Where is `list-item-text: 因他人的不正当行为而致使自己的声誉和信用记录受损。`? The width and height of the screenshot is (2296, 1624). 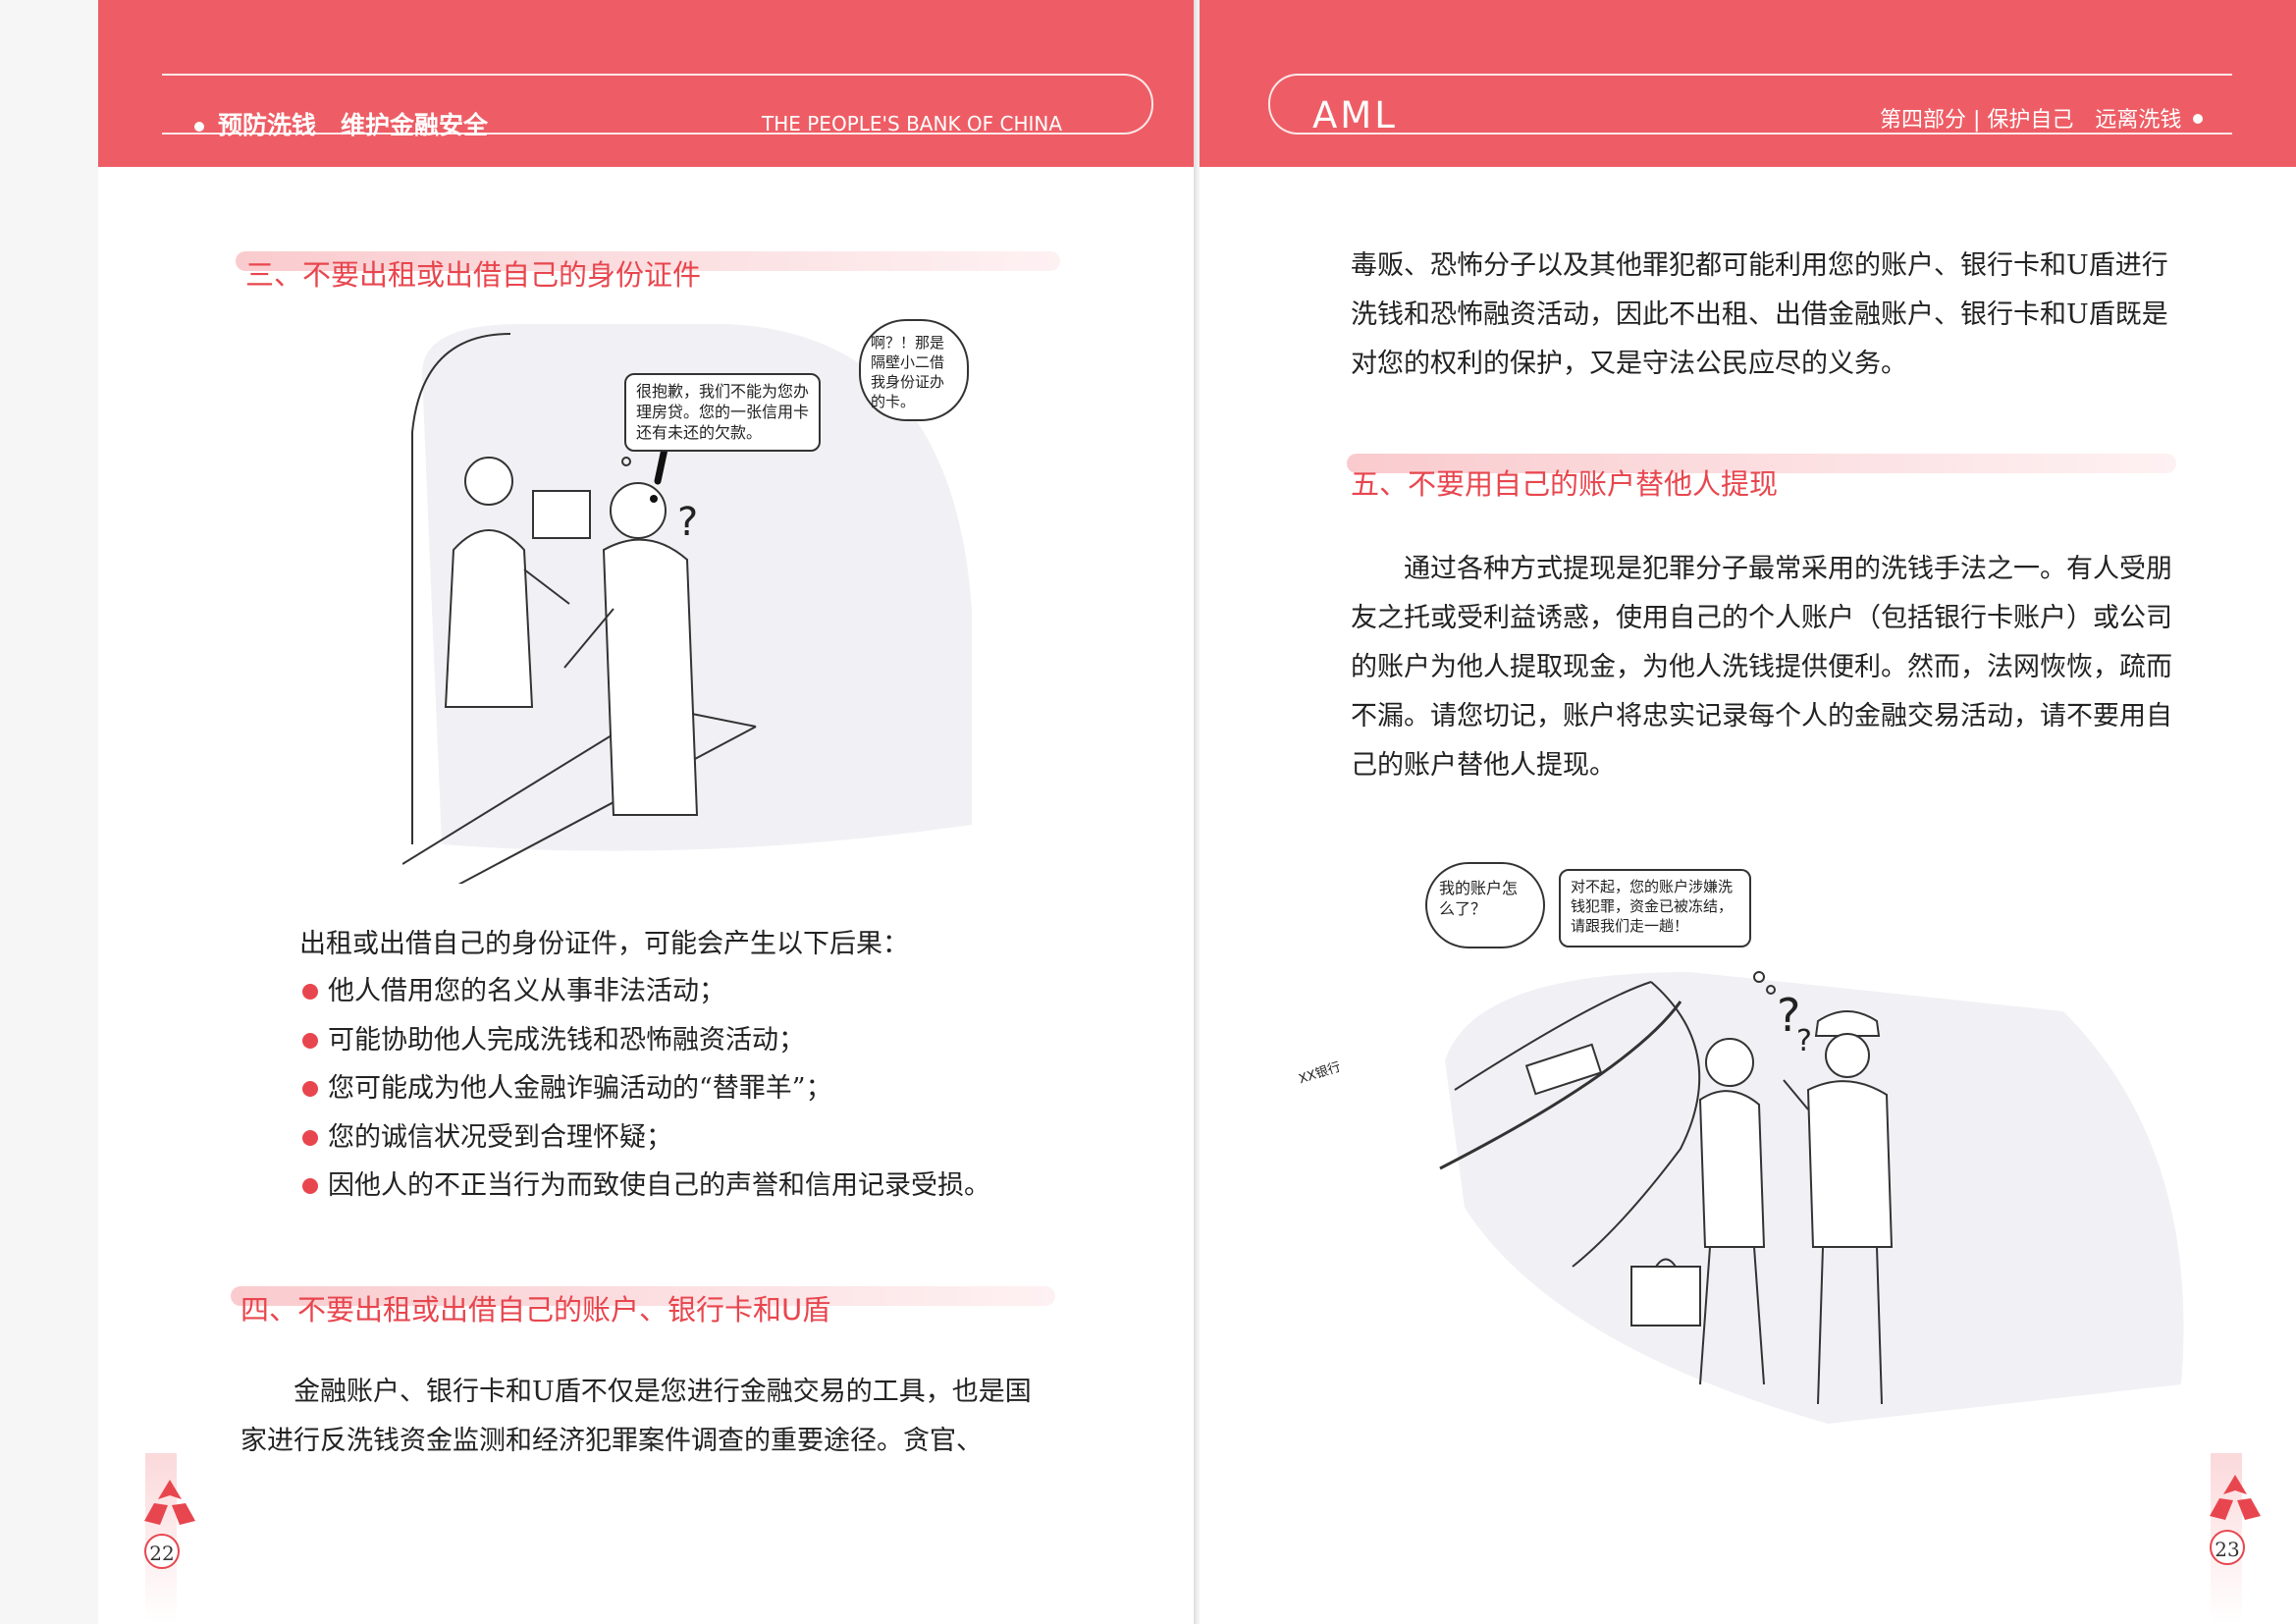
list-item-text: 因他人的不正当行为而致使自己的声誉和信用记录受损。 is located at coordinates (659, 1185).